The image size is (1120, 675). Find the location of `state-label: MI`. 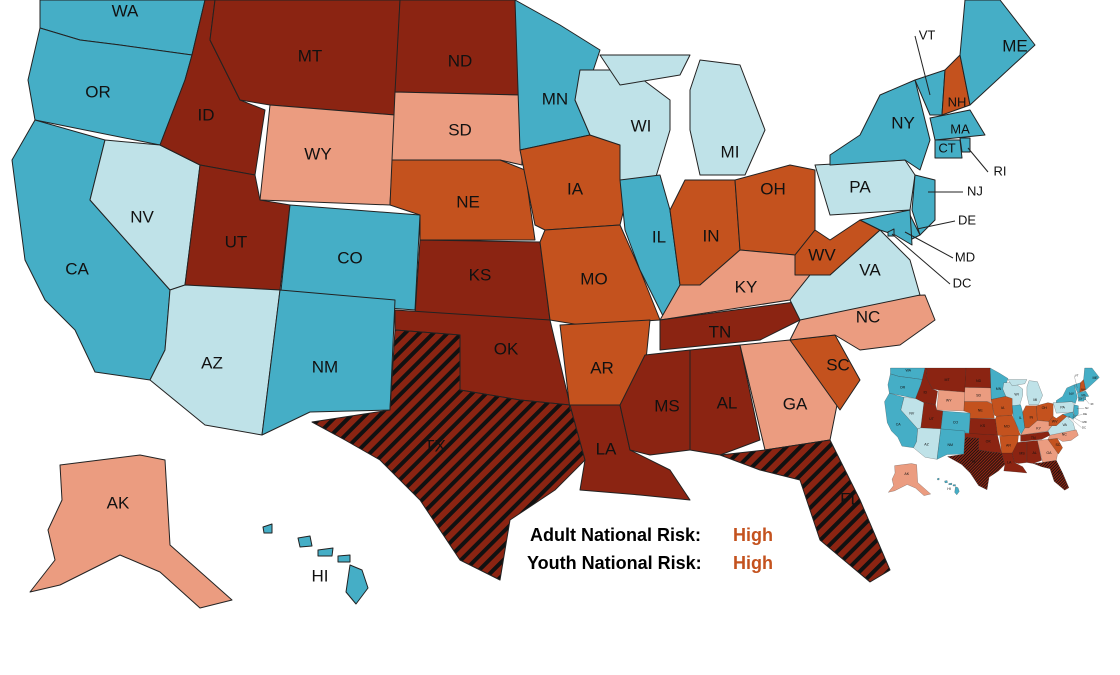

state-label: MI is located at coordinates (730, 151).